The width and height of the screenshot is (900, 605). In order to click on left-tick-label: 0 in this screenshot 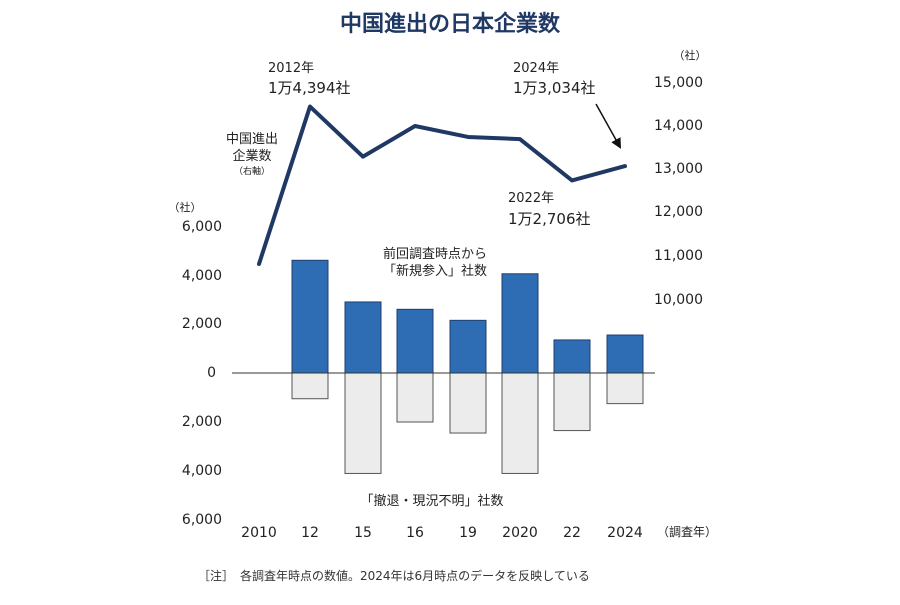, I will do `click(211, 373)`.